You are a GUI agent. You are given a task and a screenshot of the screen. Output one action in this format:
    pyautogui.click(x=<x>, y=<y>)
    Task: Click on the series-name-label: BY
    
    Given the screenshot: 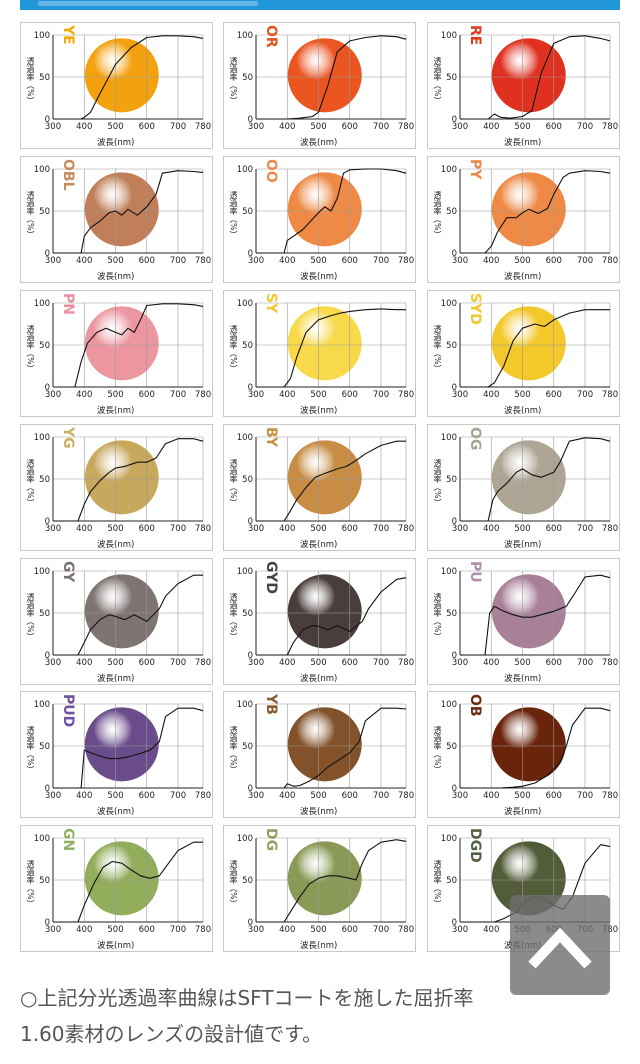 What is the action you would take?
    pyautogui.click(x=271, y=437)
    